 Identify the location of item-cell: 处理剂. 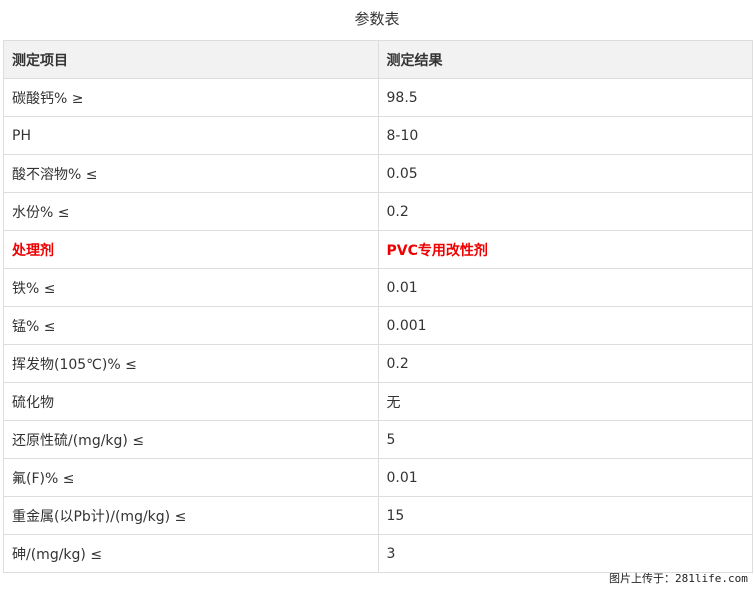
(191, 249).